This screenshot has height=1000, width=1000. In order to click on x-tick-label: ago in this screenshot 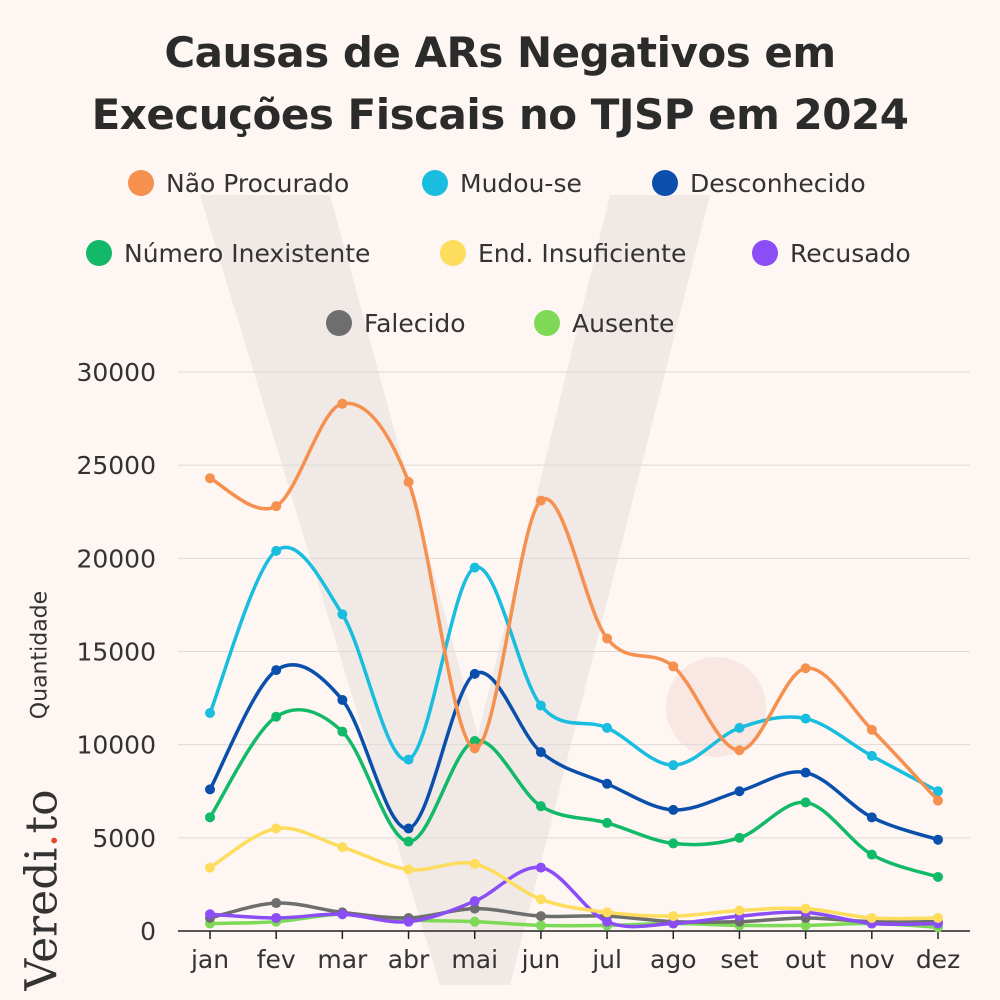, I will do `click(673, 959)`.